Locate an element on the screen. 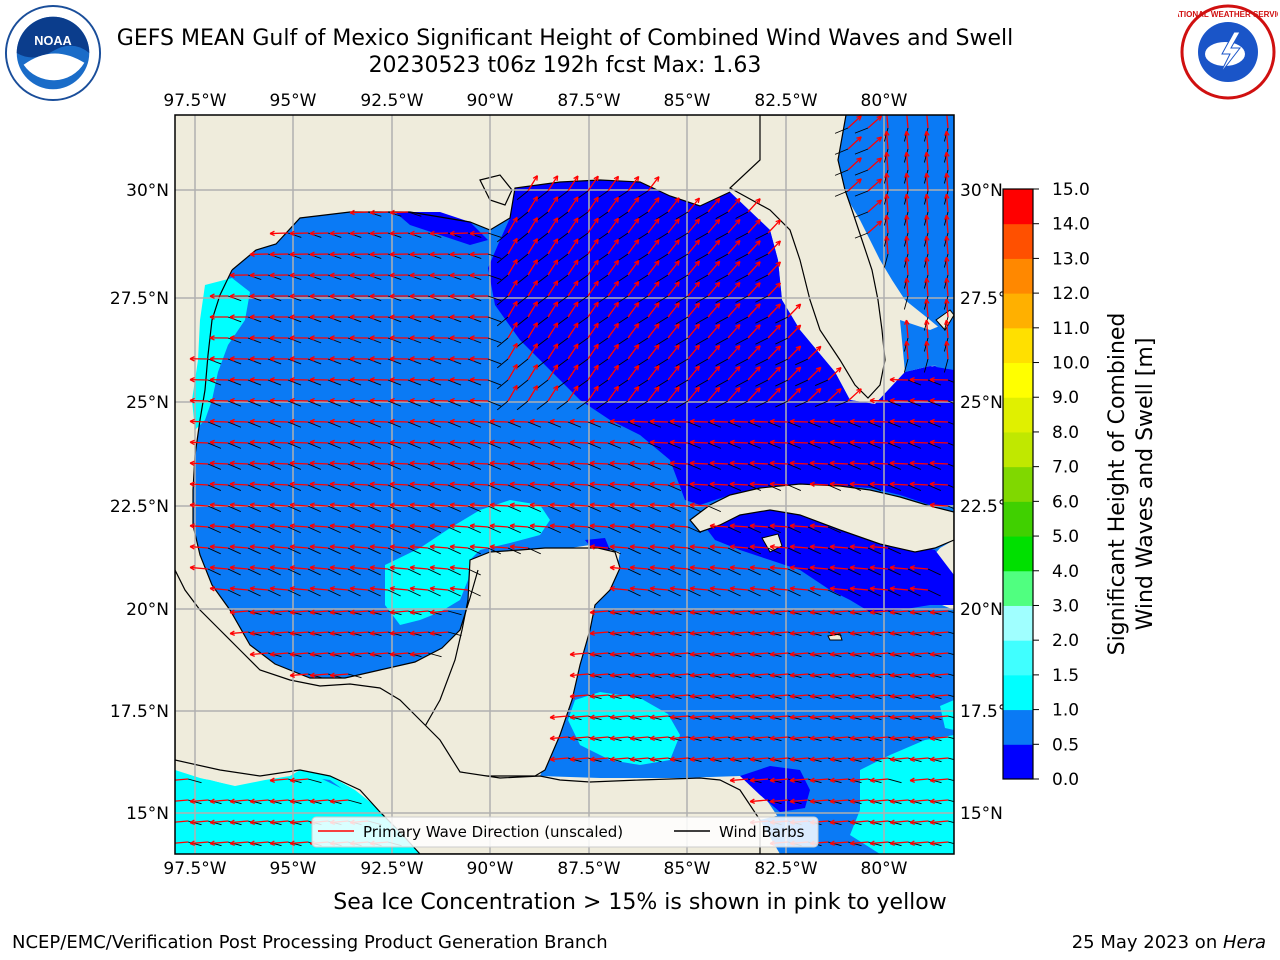 This screenshot has height=960, width=1280. lat-tick-right: 30°N is located at coordinates (981, 191).